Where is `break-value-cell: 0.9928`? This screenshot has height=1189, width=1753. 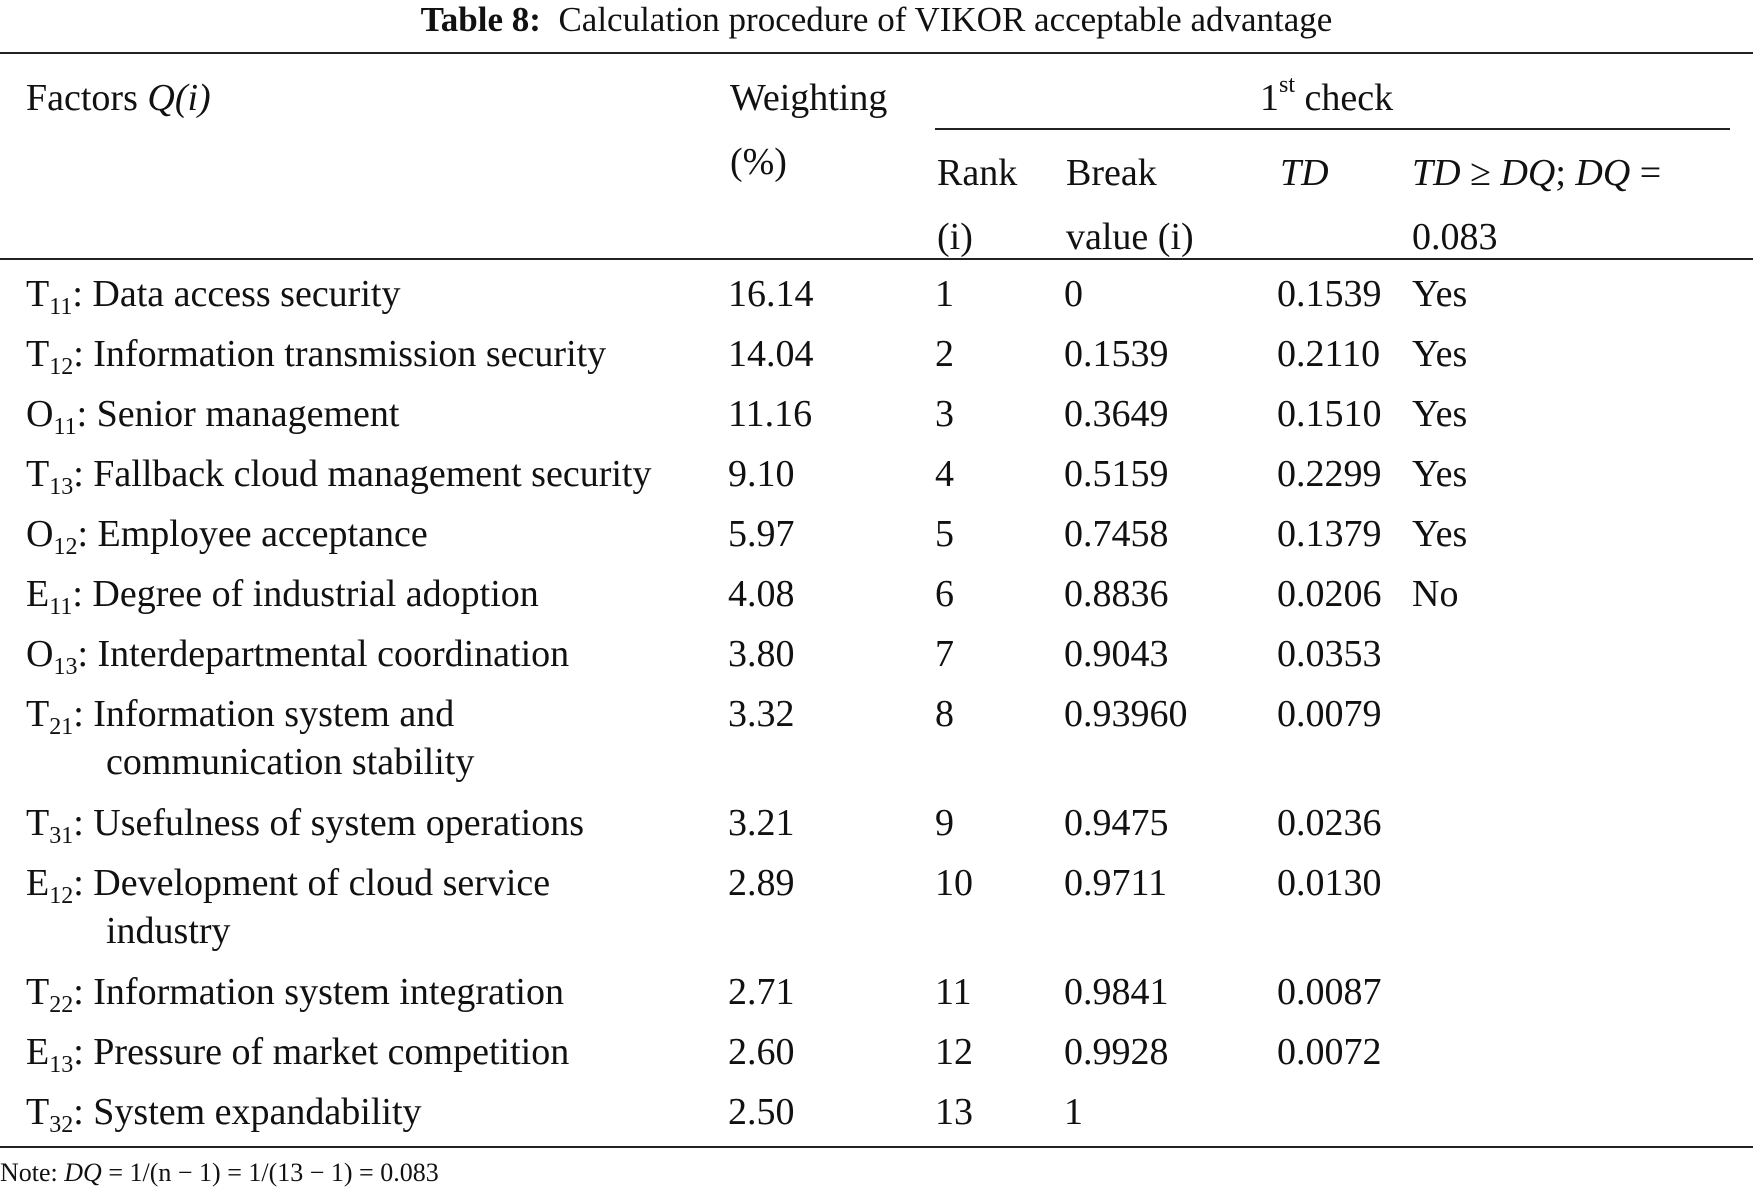 break-value-cell: 0.9928 is located at coordinates (1116, 1052).